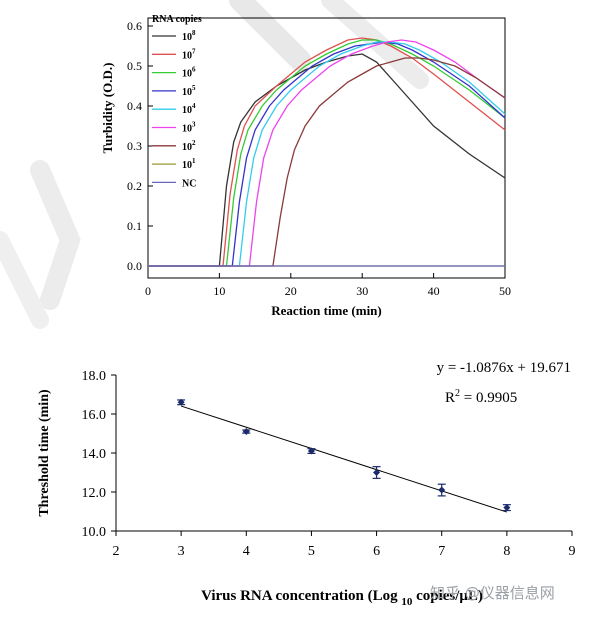  What do you see at coordinates (177, 19) in the screenshot?
I see `legend-title: RNA copies` at bounding box center [177, 19].